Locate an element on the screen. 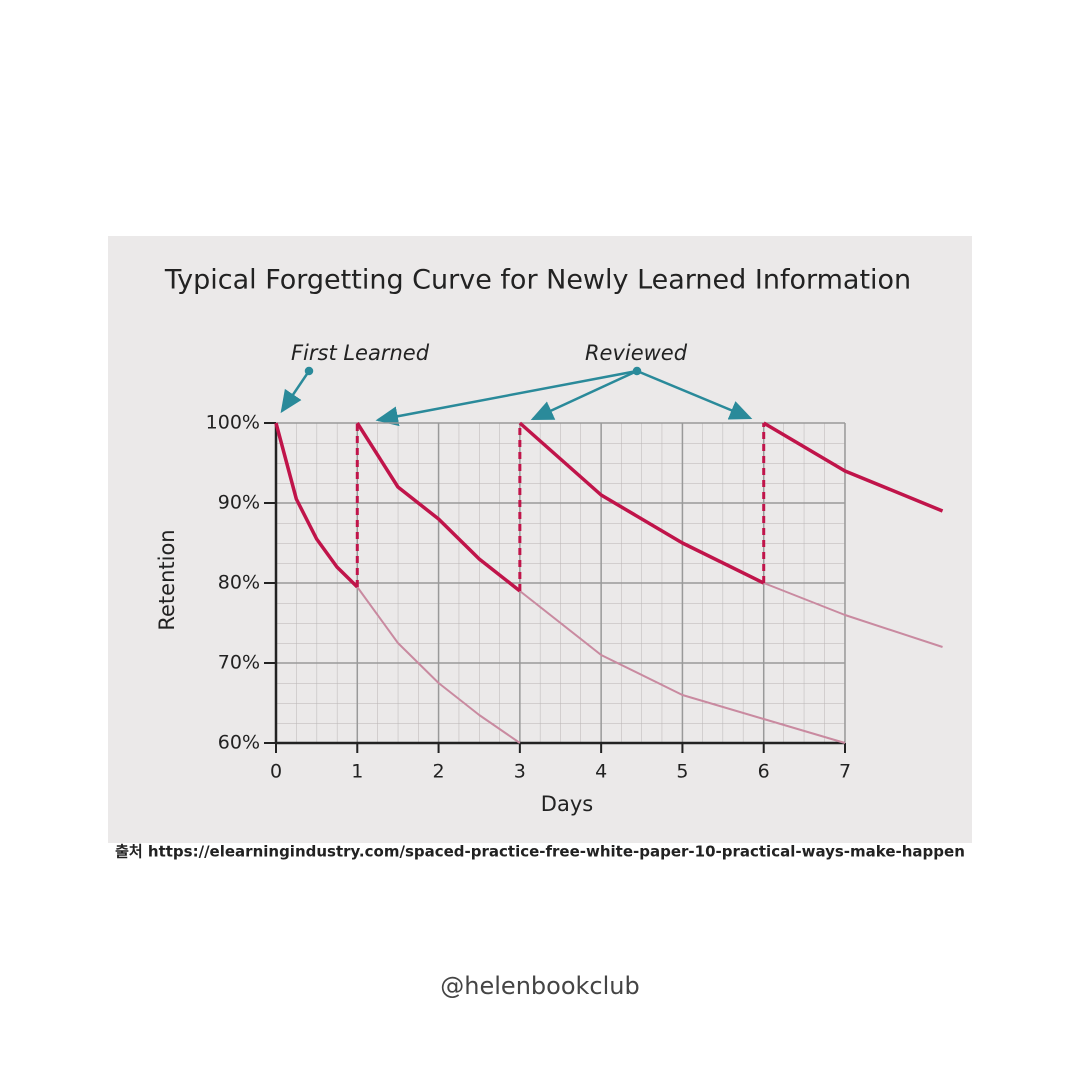 This screenshot has width=1080, height=1084. y-tick-label: 80% is located at coordinates (239, 583).